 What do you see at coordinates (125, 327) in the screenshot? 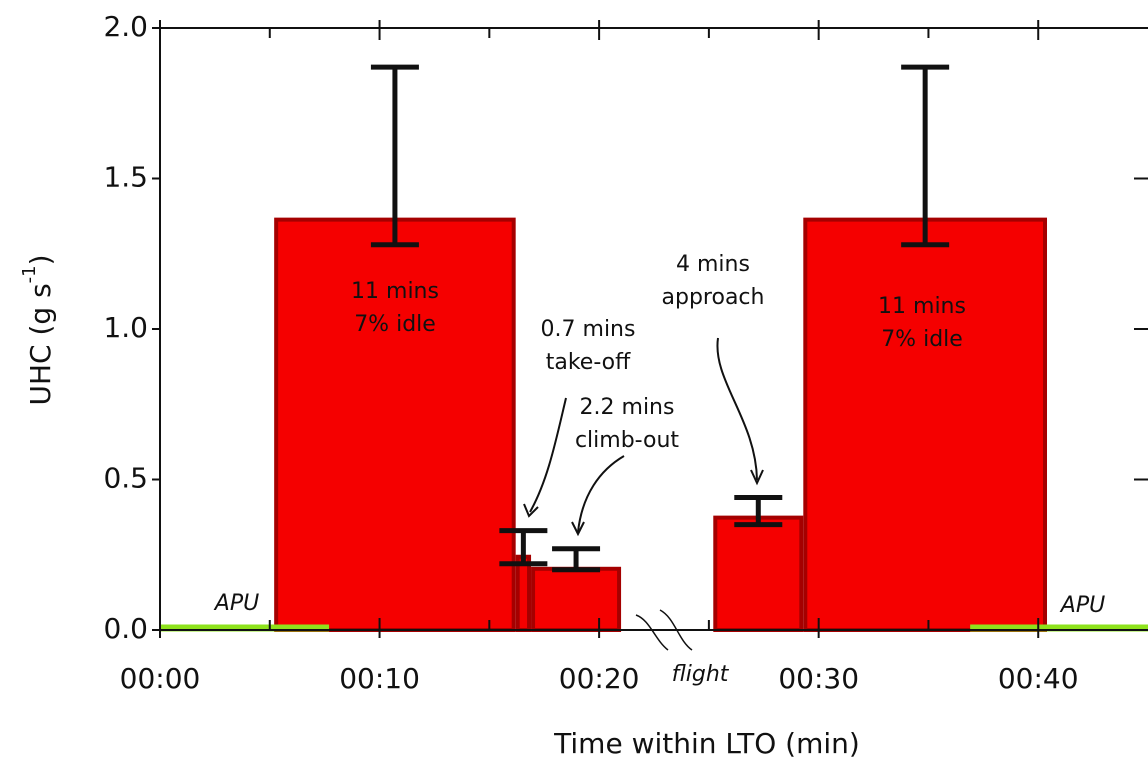
I see `y-tick-label: 1.0` at bounding box center [125, 327].